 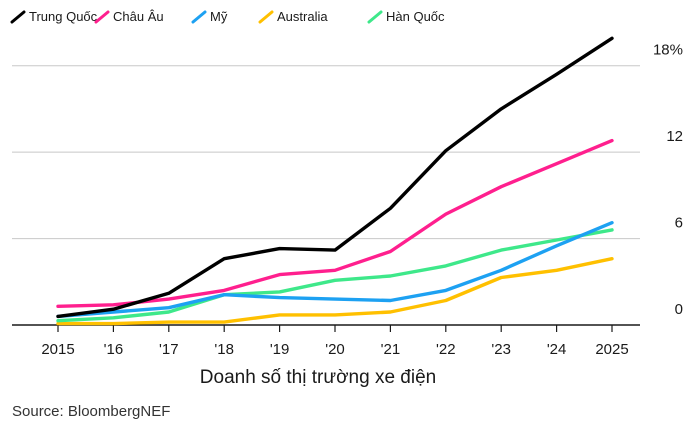 I want to click on y-tick-label: 12, so click(x=674, y=136).